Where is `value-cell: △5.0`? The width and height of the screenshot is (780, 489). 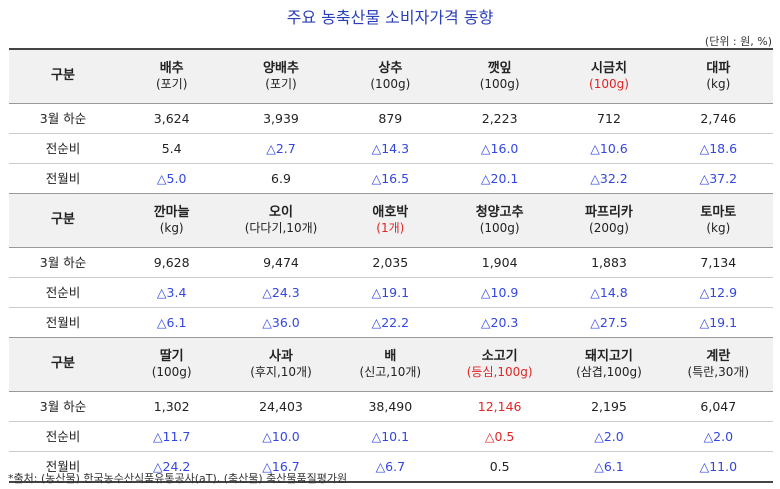 value-cell: △5.0 is located at coordinates (172, 178).